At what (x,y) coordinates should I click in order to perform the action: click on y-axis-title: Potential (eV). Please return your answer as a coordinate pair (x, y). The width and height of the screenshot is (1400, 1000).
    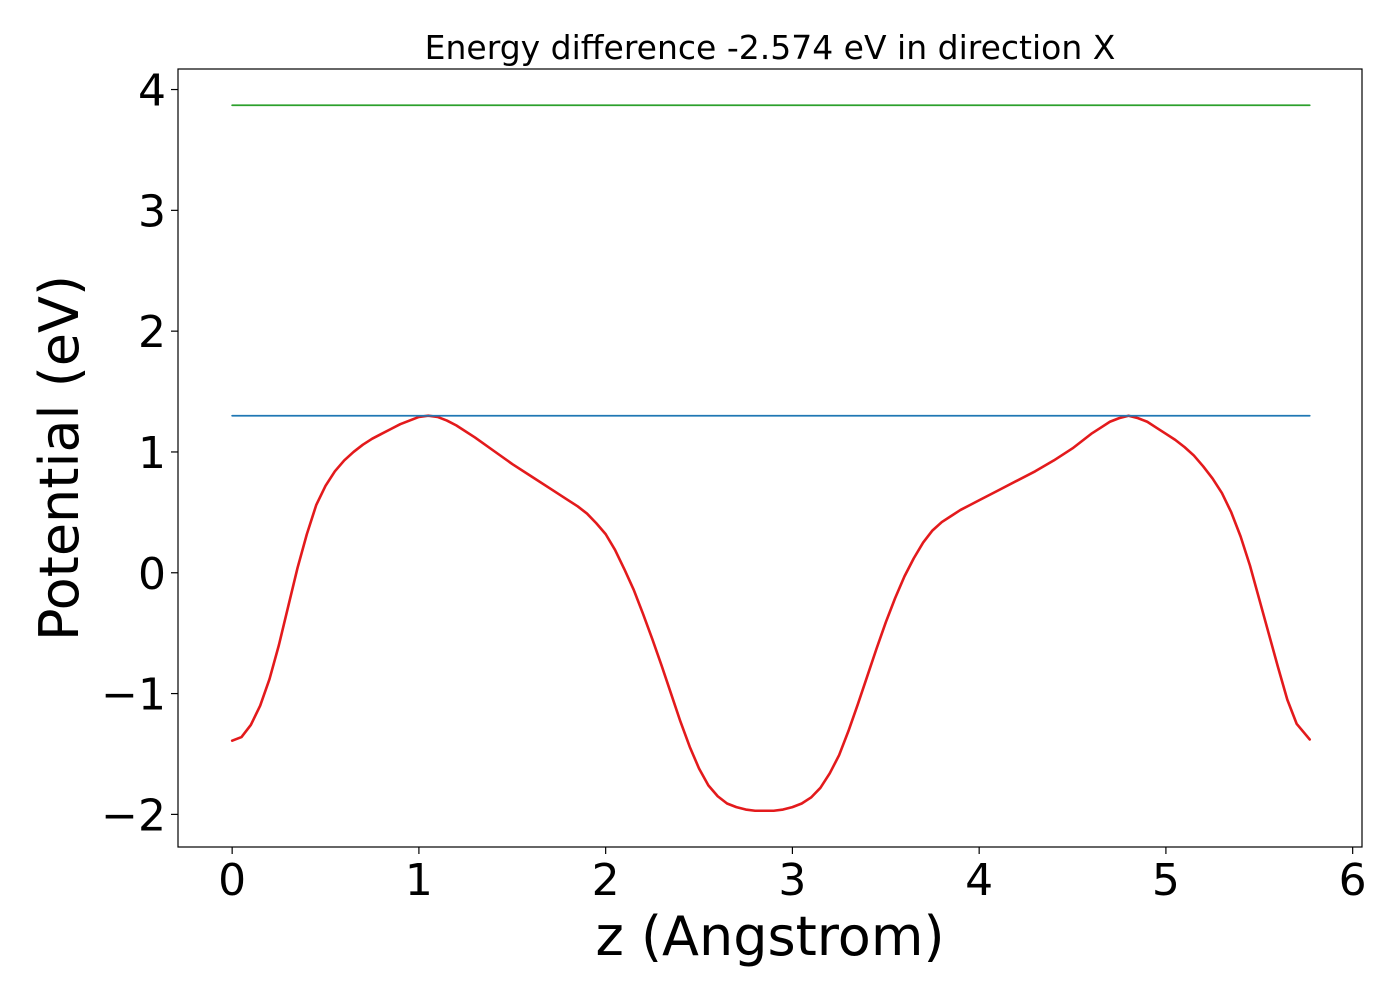
    Looking at the image, I should click on (59, 458).